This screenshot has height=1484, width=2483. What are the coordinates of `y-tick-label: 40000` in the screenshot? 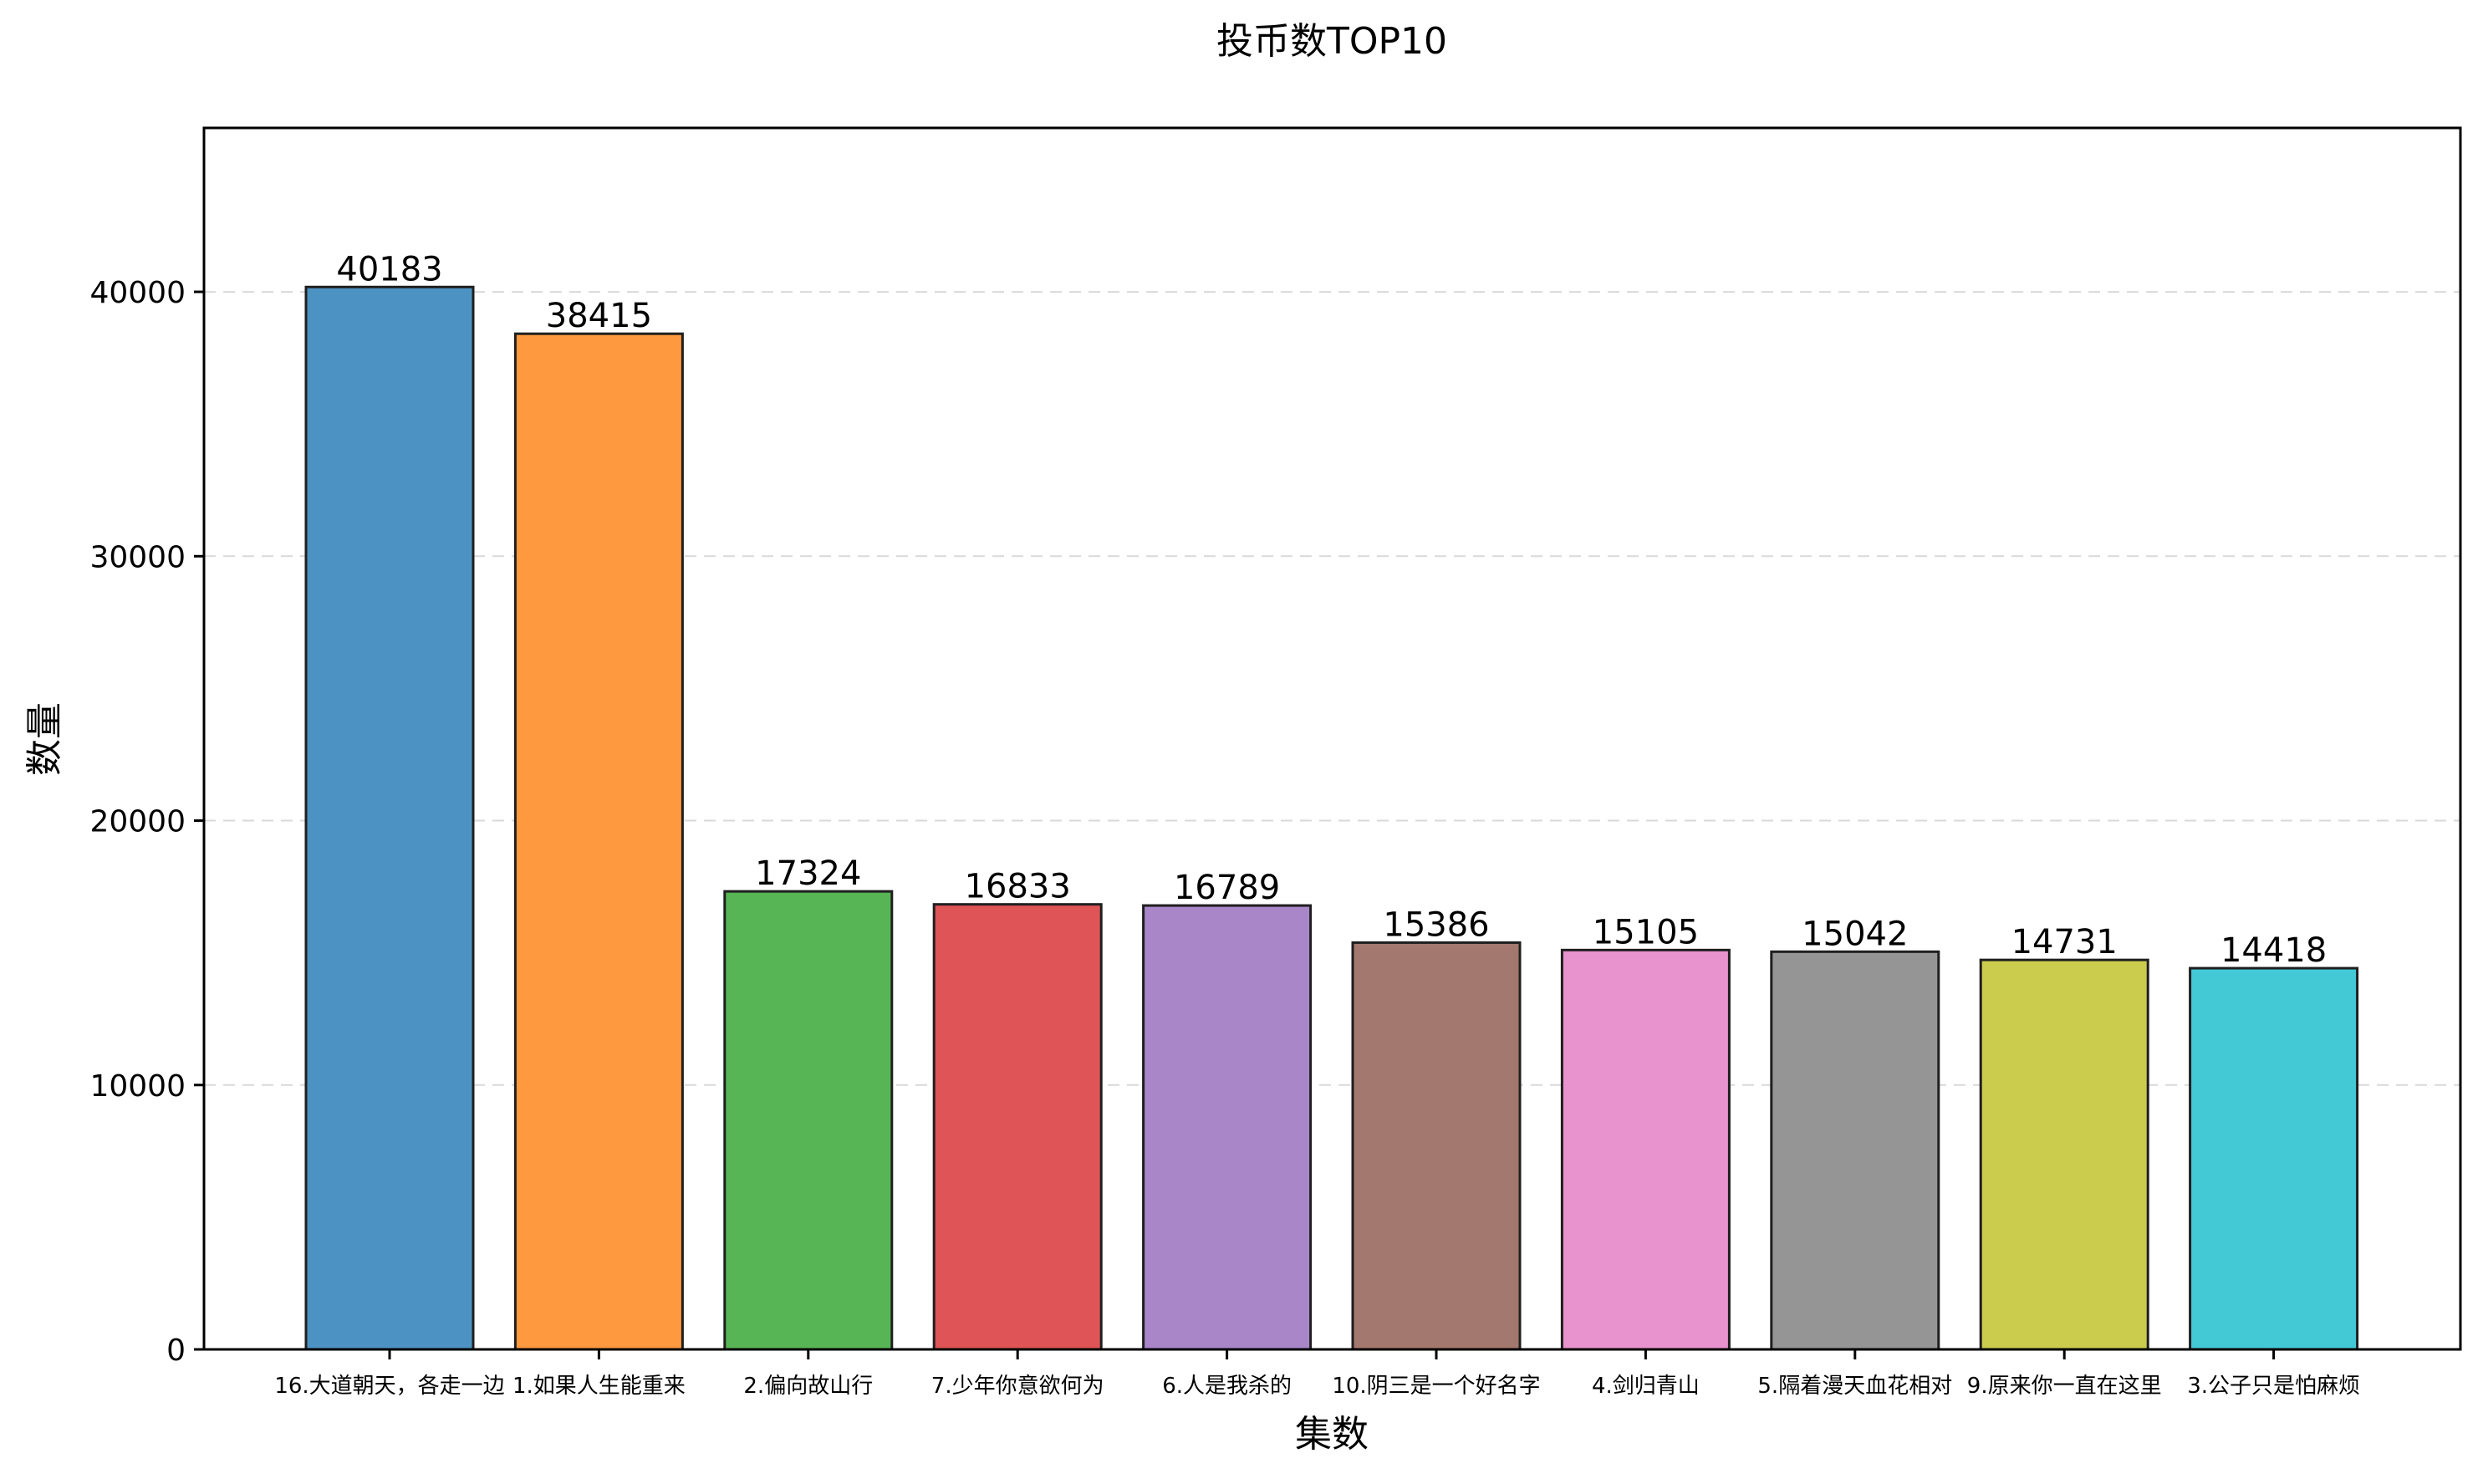 It's located at (137, 293).